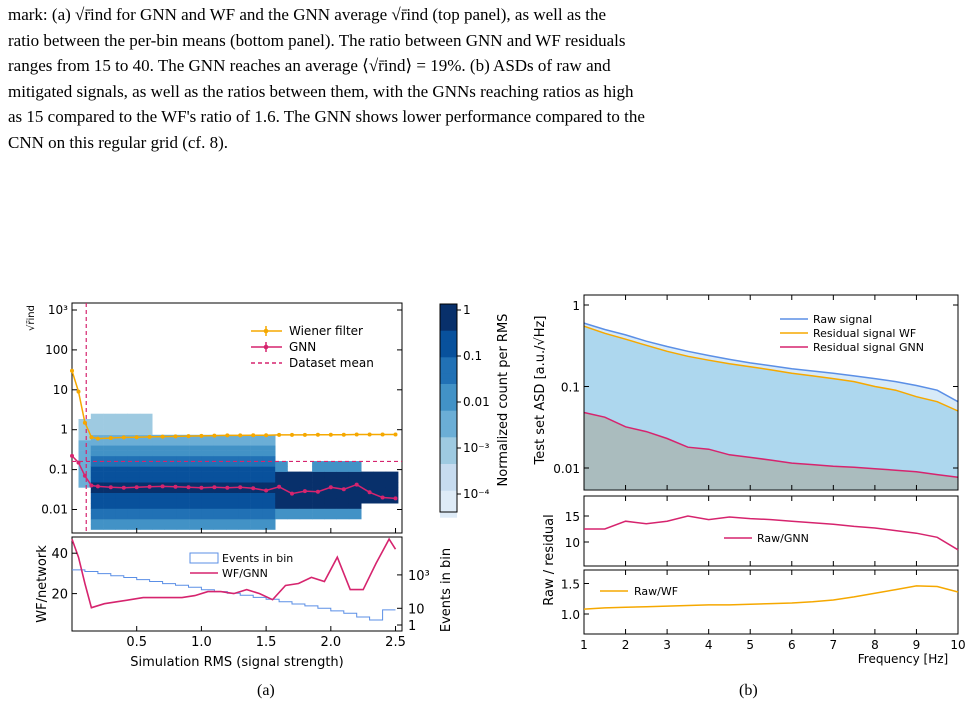 The height and width of the screenshot is (712, 976). What do you see at coordinates (842, 319) in the screenshot?
I see `b-top-legend-label: Raw signal` at bounding box center [842, 319].